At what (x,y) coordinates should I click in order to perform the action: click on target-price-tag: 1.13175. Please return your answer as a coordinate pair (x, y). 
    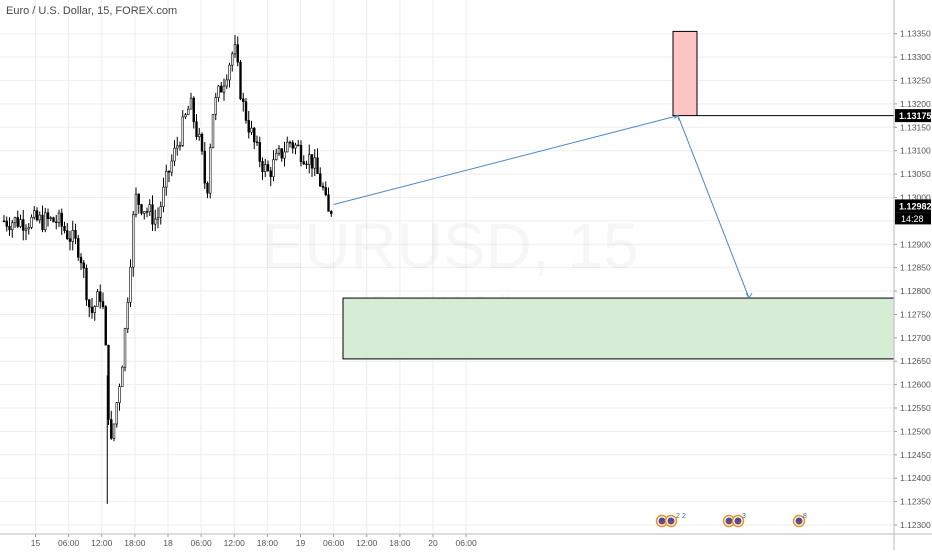
    Looking at the image, I should click on (915, 116).